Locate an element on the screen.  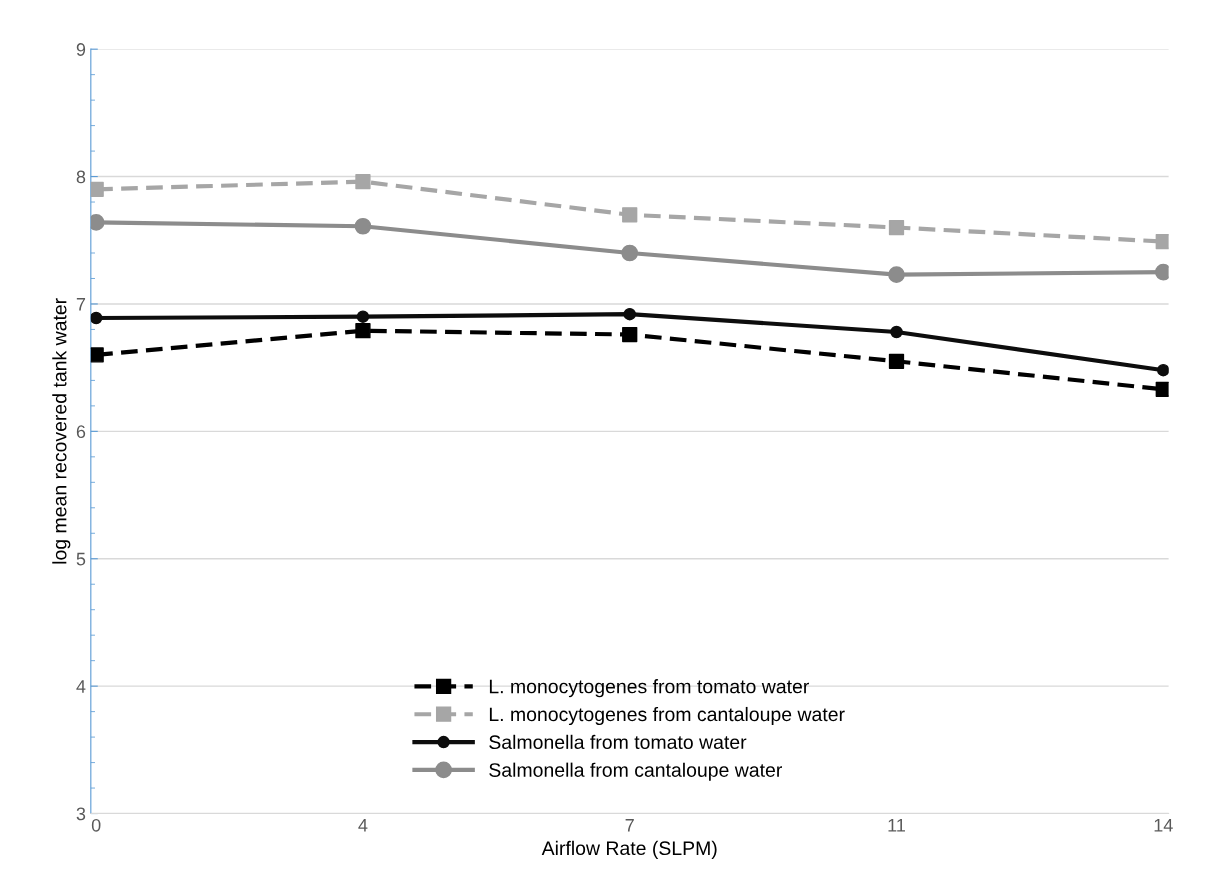
x-axis-title: Airflow Rate (SLPM) is located at coordinates (629, 849).